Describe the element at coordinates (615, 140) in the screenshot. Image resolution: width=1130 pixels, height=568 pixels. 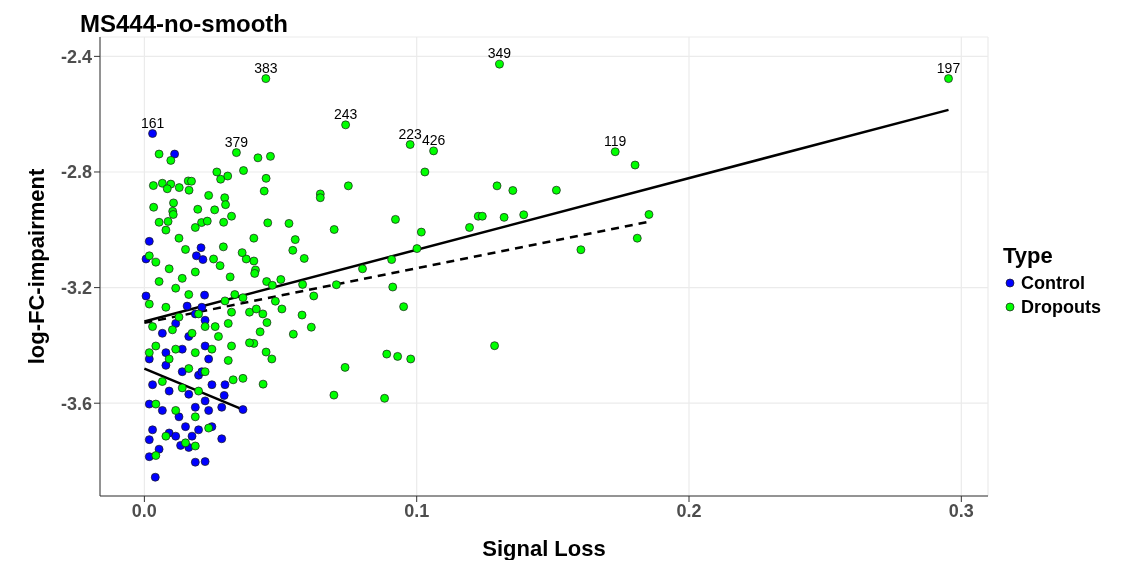
I see `annotation: 119` at that location.